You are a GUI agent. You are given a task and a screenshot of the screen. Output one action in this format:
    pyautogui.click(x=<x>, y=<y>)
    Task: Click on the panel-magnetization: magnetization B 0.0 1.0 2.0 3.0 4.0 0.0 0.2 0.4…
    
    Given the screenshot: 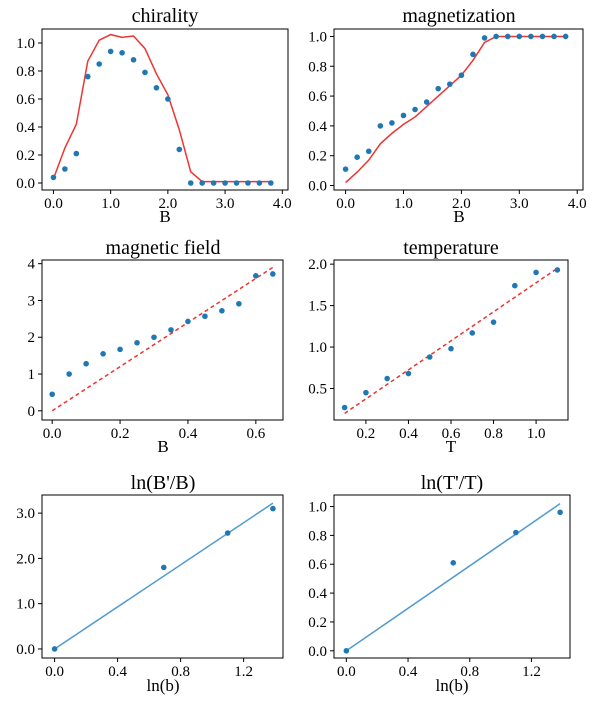 What is the action you would take?
    pyautogui.click(x=447, y=115)
    